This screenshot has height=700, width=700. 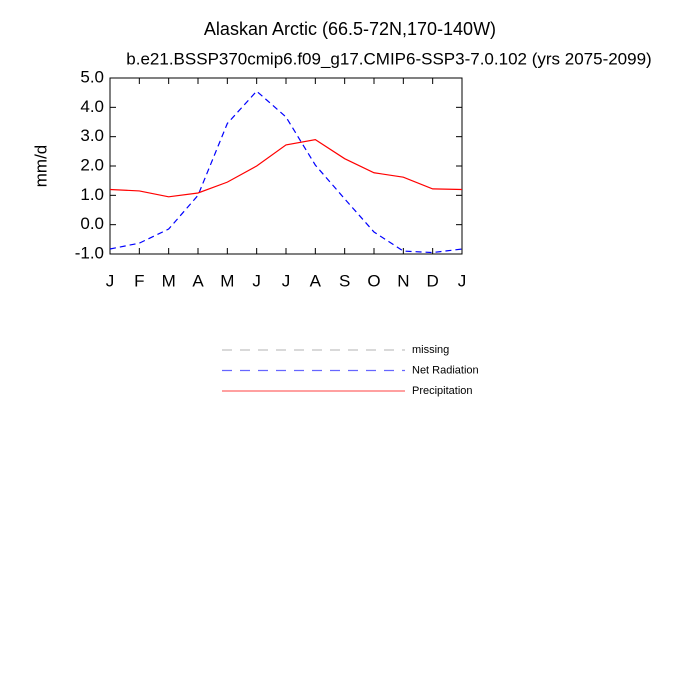 I want to click on x-tick-label: S, so click(x=344, y=280).